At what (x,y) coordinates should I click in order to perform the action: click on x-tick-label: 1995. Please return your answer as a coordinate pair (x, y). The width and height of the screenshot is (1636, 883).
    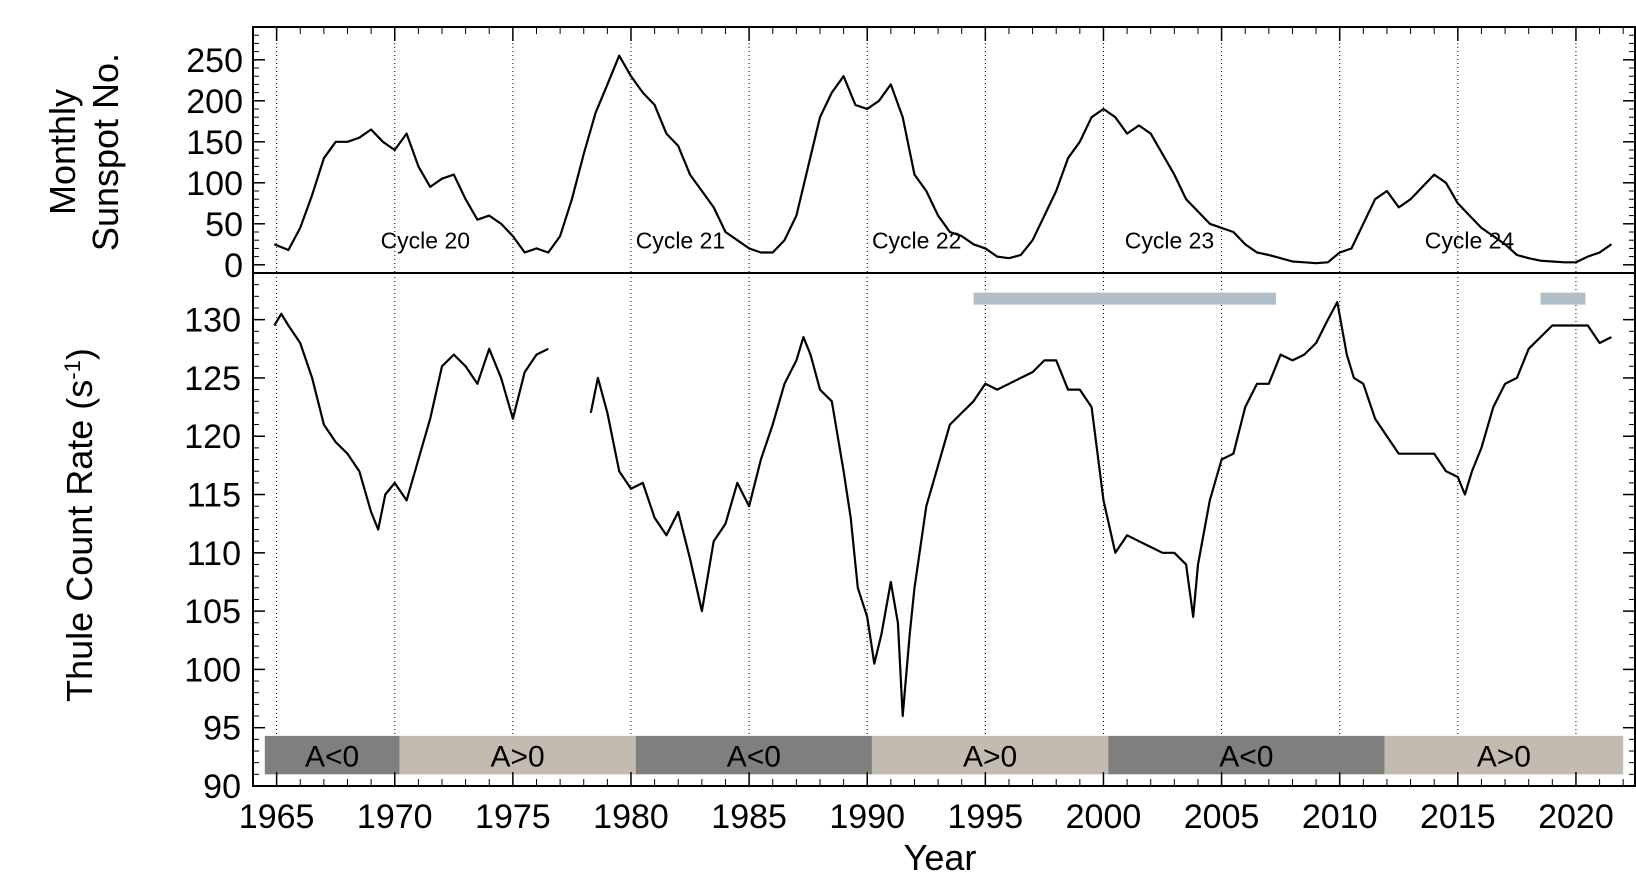
    Looking at the image, I should click on (986, 817).